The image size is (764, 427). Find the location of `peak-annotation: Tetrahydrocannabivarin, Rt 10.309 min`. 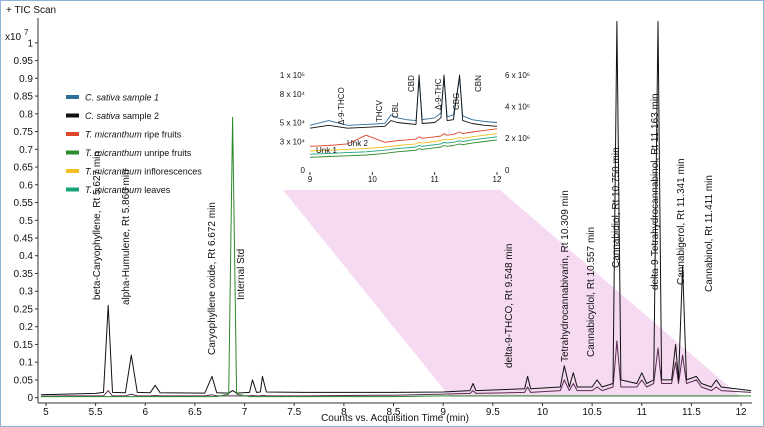

peak-annotation: Tetrahydrocannabivarin, Rt 10.309 min is located at coordinates (565, 276).